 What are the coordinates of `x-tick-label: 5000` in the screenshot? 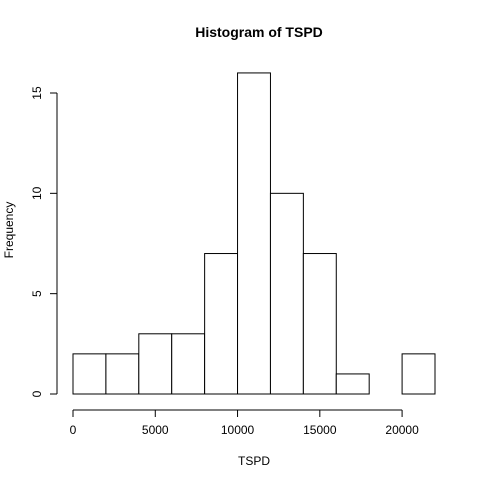 It's located at (155, 430).